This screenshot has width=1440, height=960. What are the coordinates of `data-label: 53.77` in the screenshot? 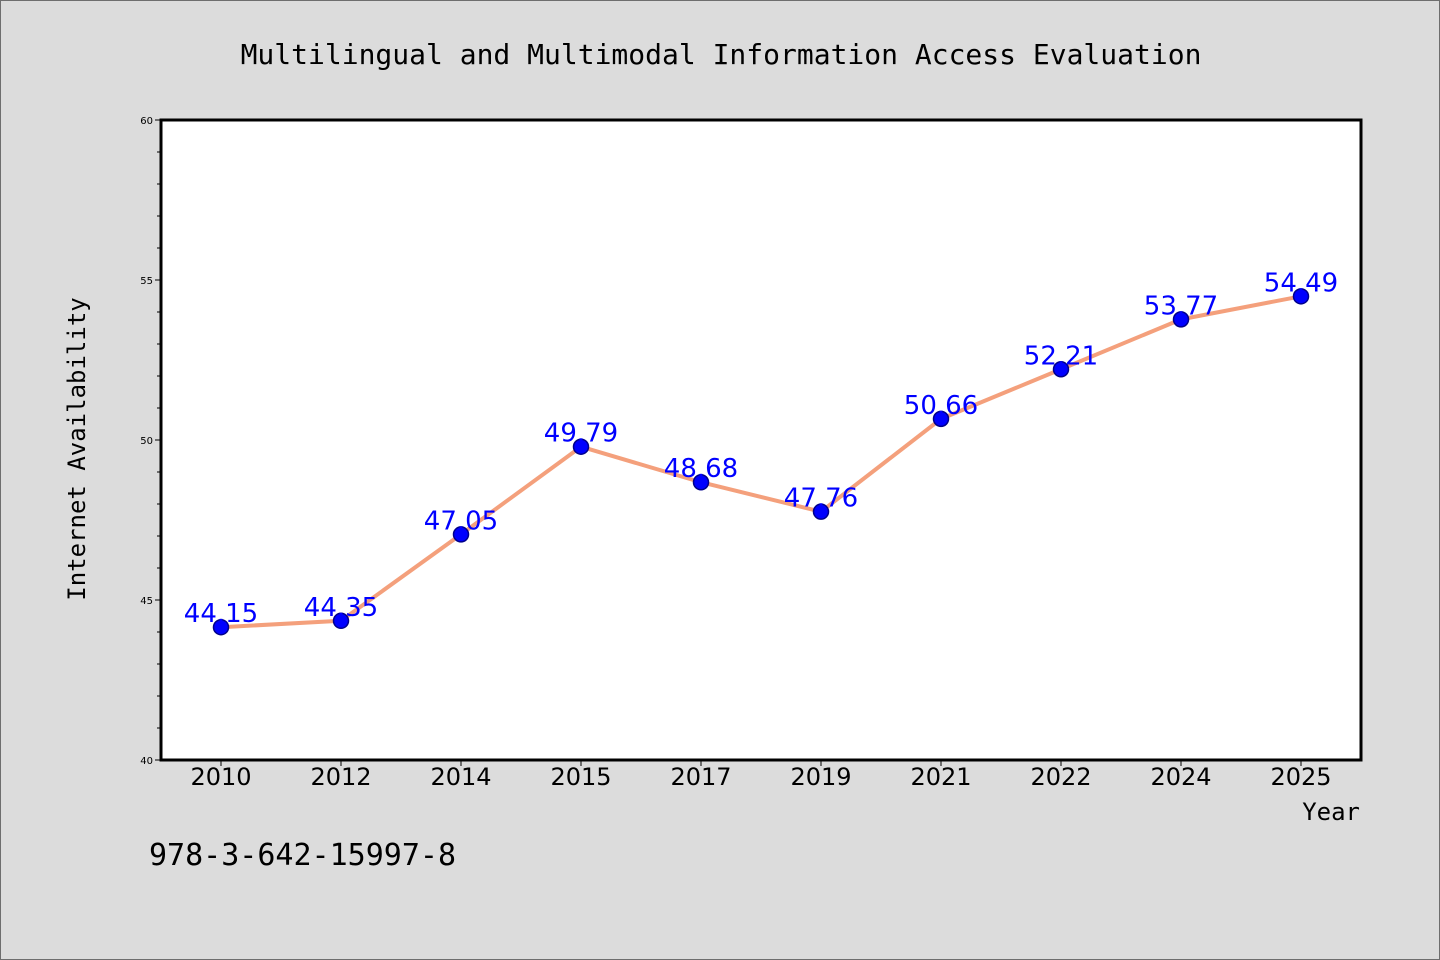 It's located at (1181, 306).